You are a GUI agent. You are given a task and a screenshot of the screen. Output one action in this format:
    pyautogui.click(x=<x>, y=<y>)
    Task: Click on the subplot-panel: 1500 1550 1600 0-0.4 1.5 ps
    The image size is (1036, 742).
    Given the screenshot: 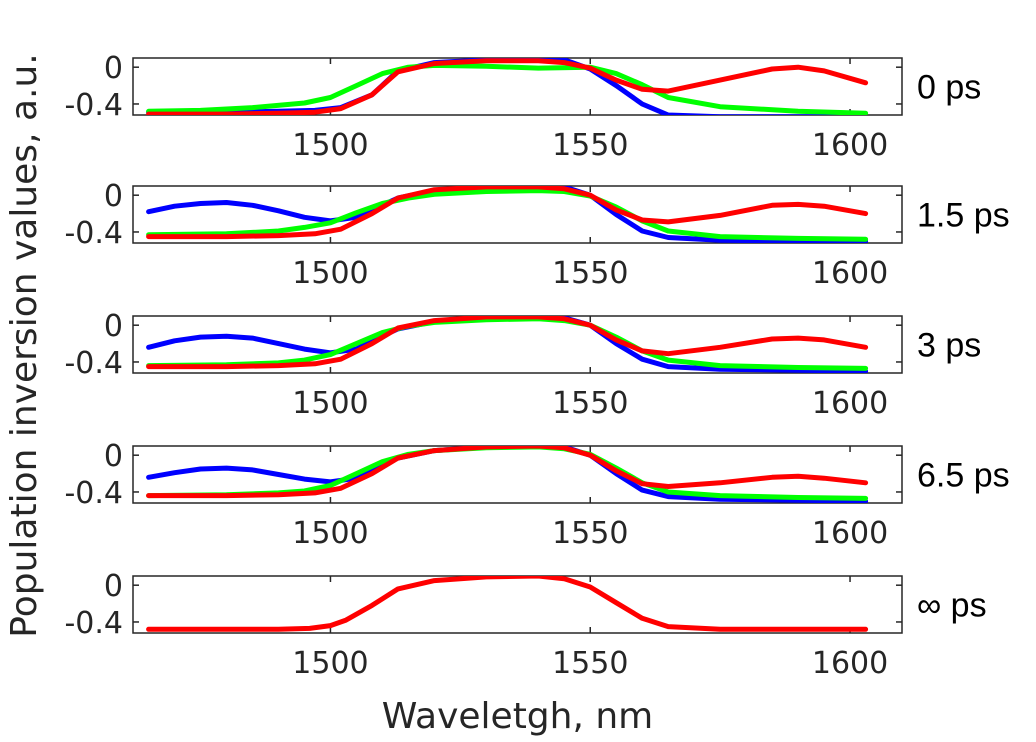 What is the action you would take?
    pyautogui.click(x=536, y=235)
    